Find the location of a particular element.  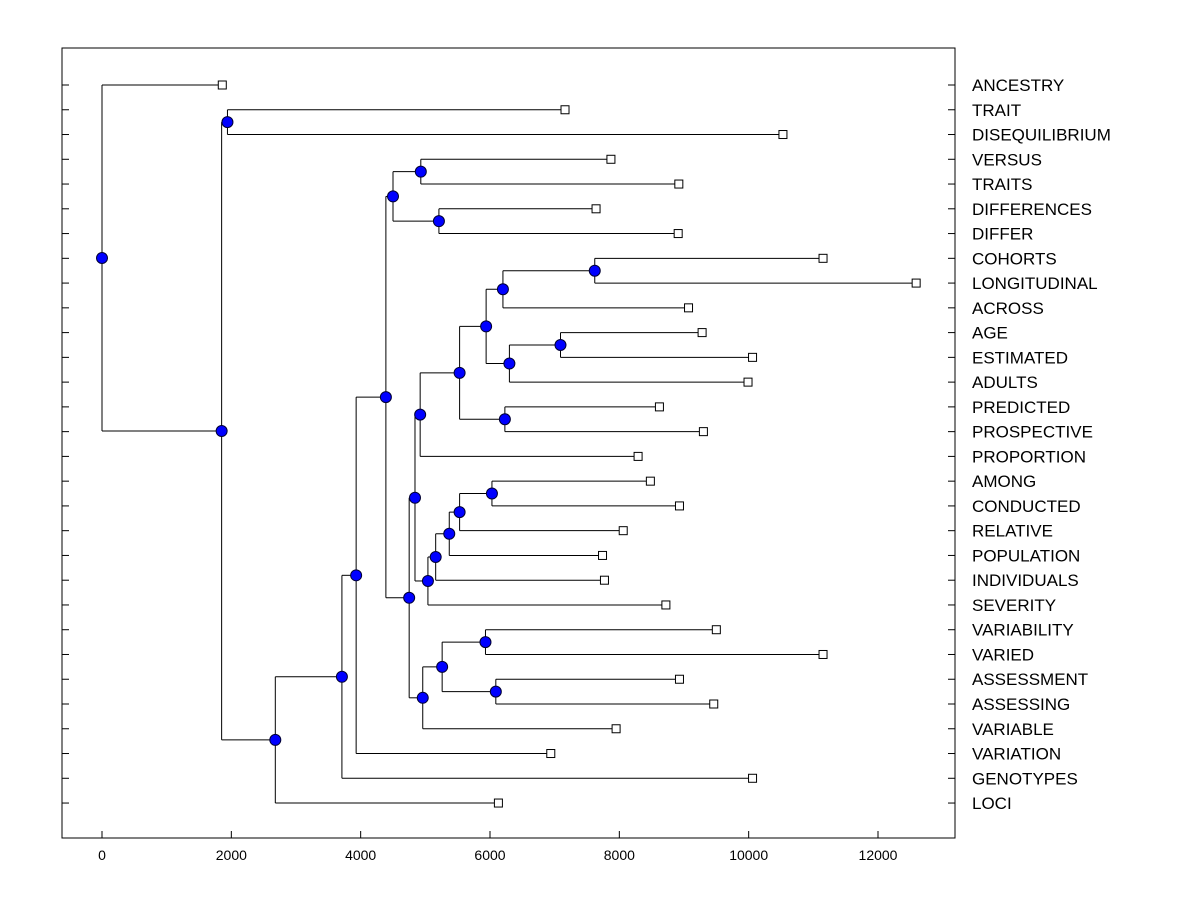

leaf-label-assessing: ASSESSING is located at coordinates (1021, 704).